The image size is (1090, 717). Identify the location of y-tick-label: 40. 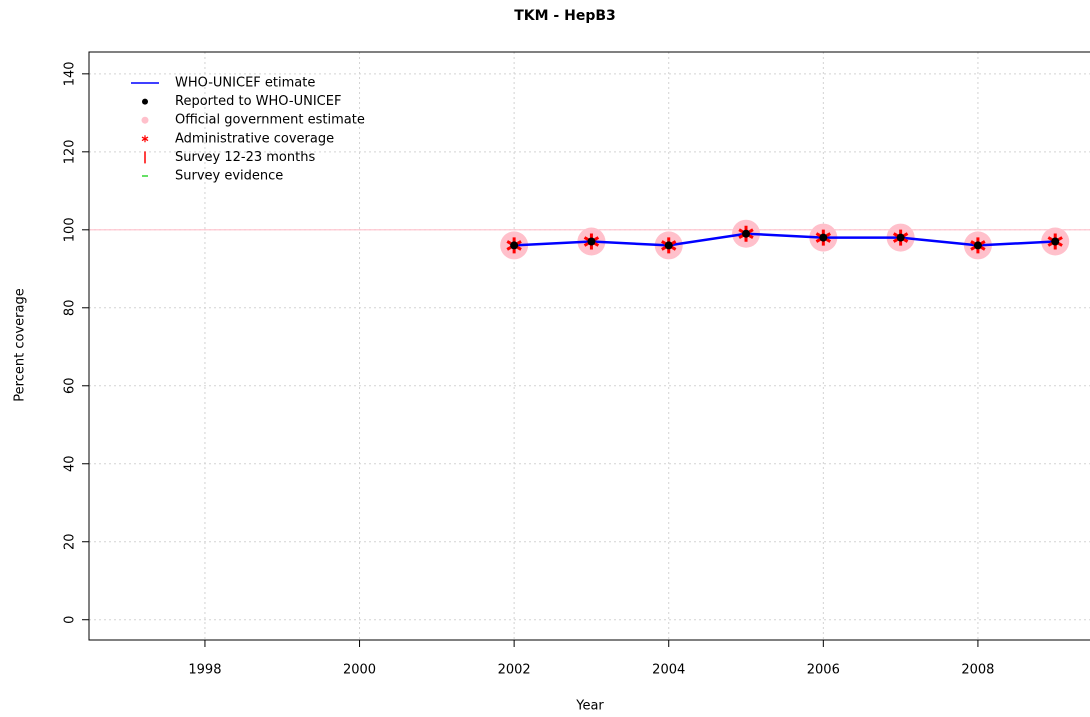
(70, 463).